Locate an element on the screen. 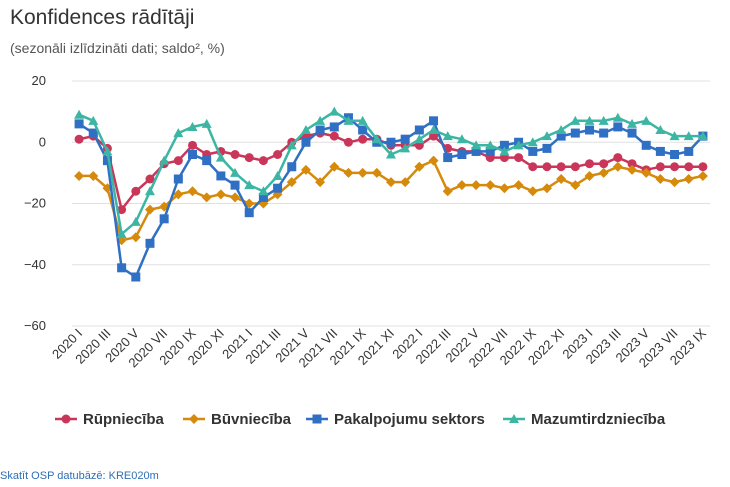 This screenshot has width=730, height=487. legend-item: Mazumtirdzniecība is located at coordinates (584, 419).